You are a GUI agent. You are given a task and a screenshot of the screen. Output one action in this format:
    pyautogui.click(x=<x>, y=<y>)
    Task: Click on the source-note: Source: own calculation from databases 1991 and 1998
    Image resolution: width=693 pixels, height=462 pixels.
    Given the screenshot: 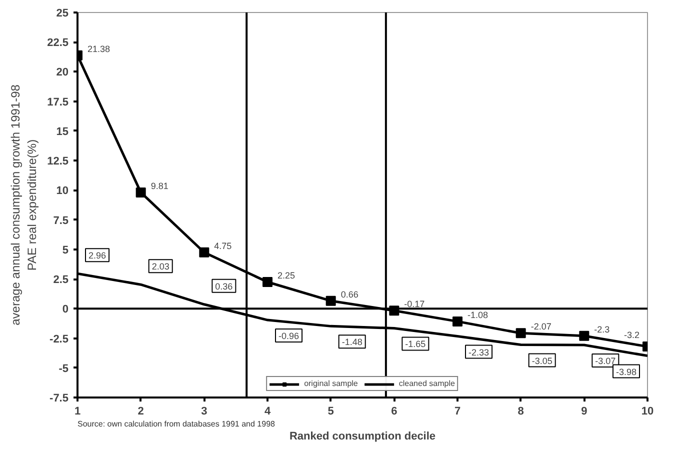 What is the action you would take?
    pyautogui.click(x=177, y=424)
    